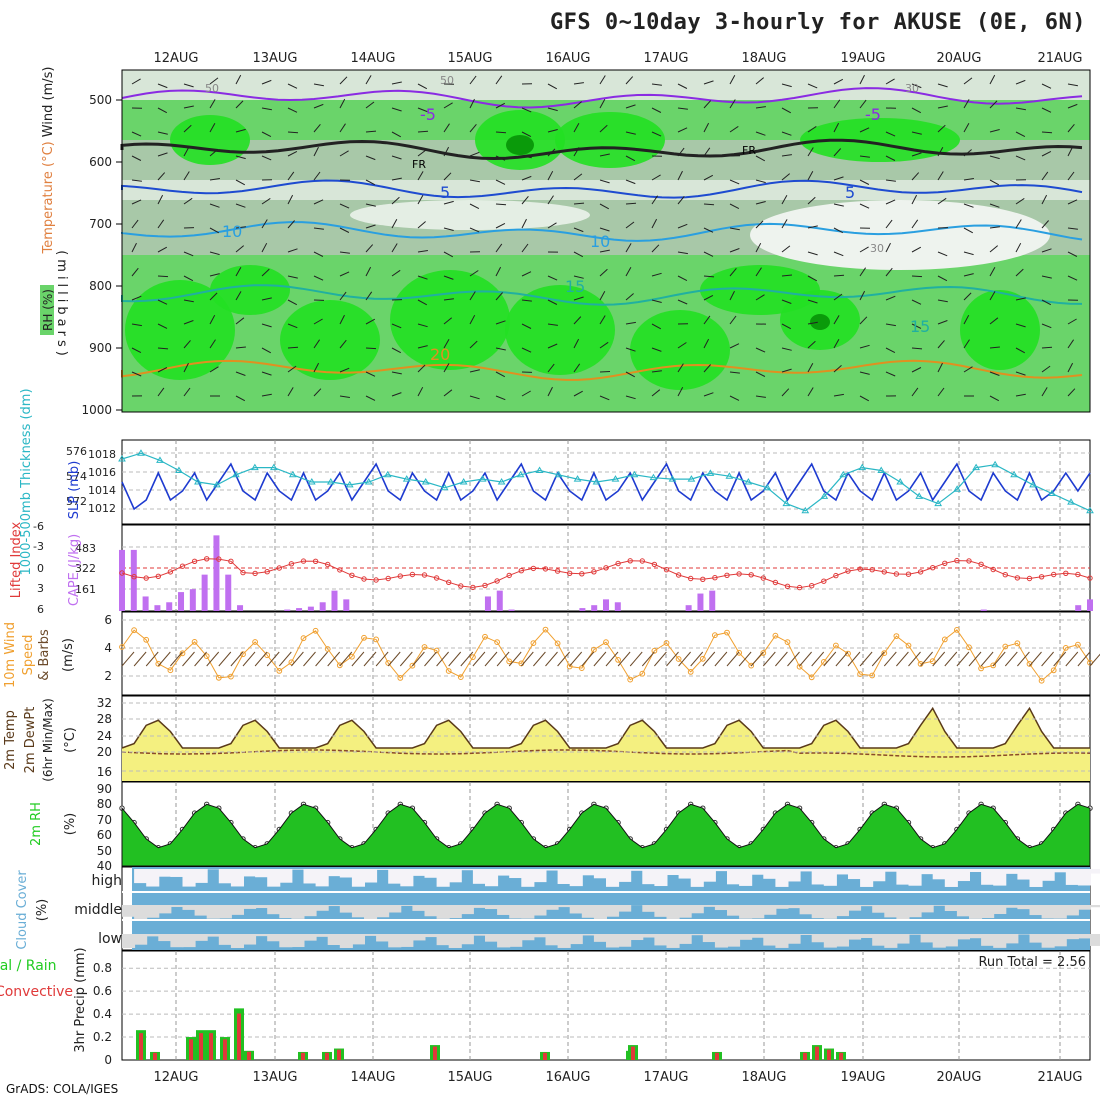 This screenshot has width=1100, height=1100. Describe the element at coordinates (900, 235) in the screenshot. I see `rh-dry-area` at that location.